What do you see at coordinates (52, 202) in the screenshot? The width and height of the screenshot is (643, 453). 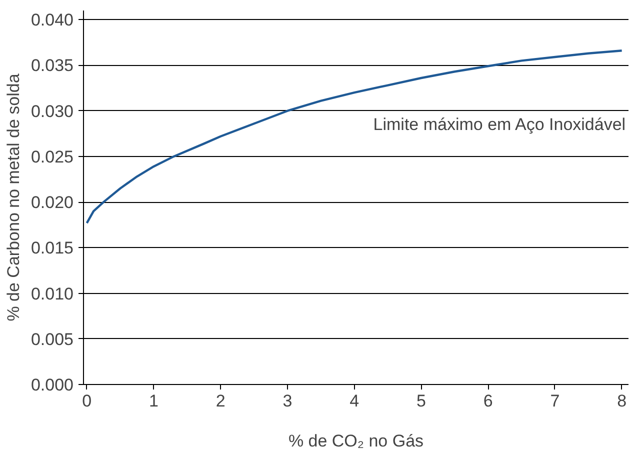 I see `y-tick-label: 0.020` at bounding box center [52, 202].